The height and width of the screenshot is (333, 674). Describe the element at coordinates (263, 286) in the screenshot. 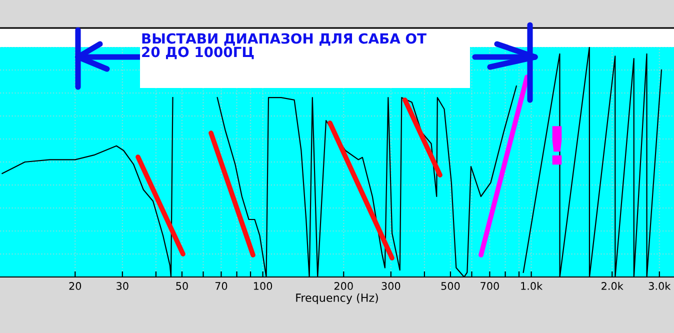

I see `x-tick-label: 100` at that location.